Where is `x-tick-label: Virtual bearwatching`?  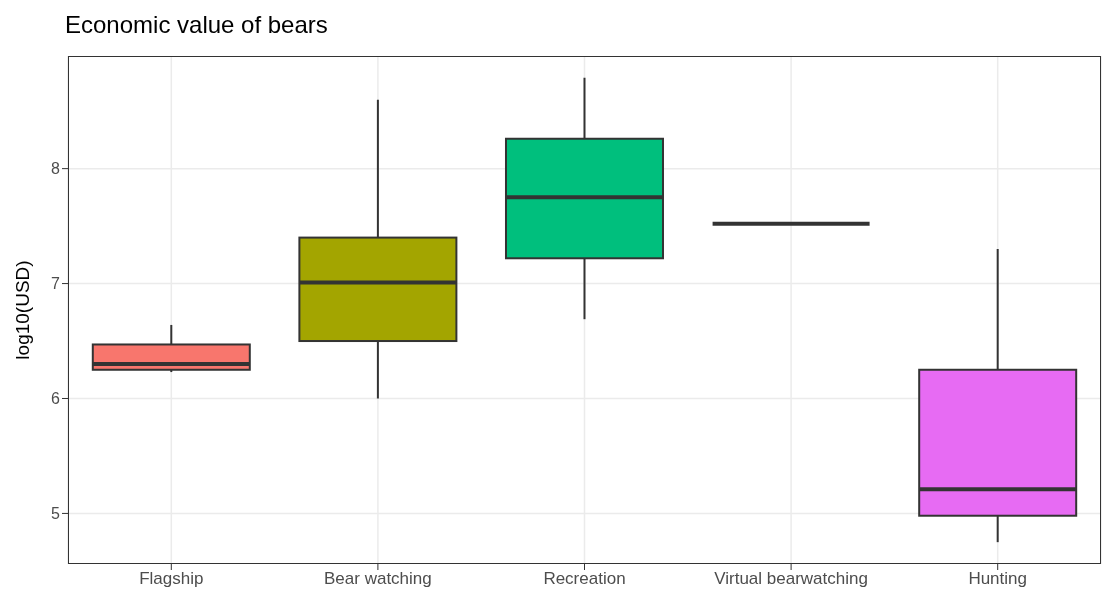 x-tick-label: Virtual bearwatching is located at coordinates (791, 579).